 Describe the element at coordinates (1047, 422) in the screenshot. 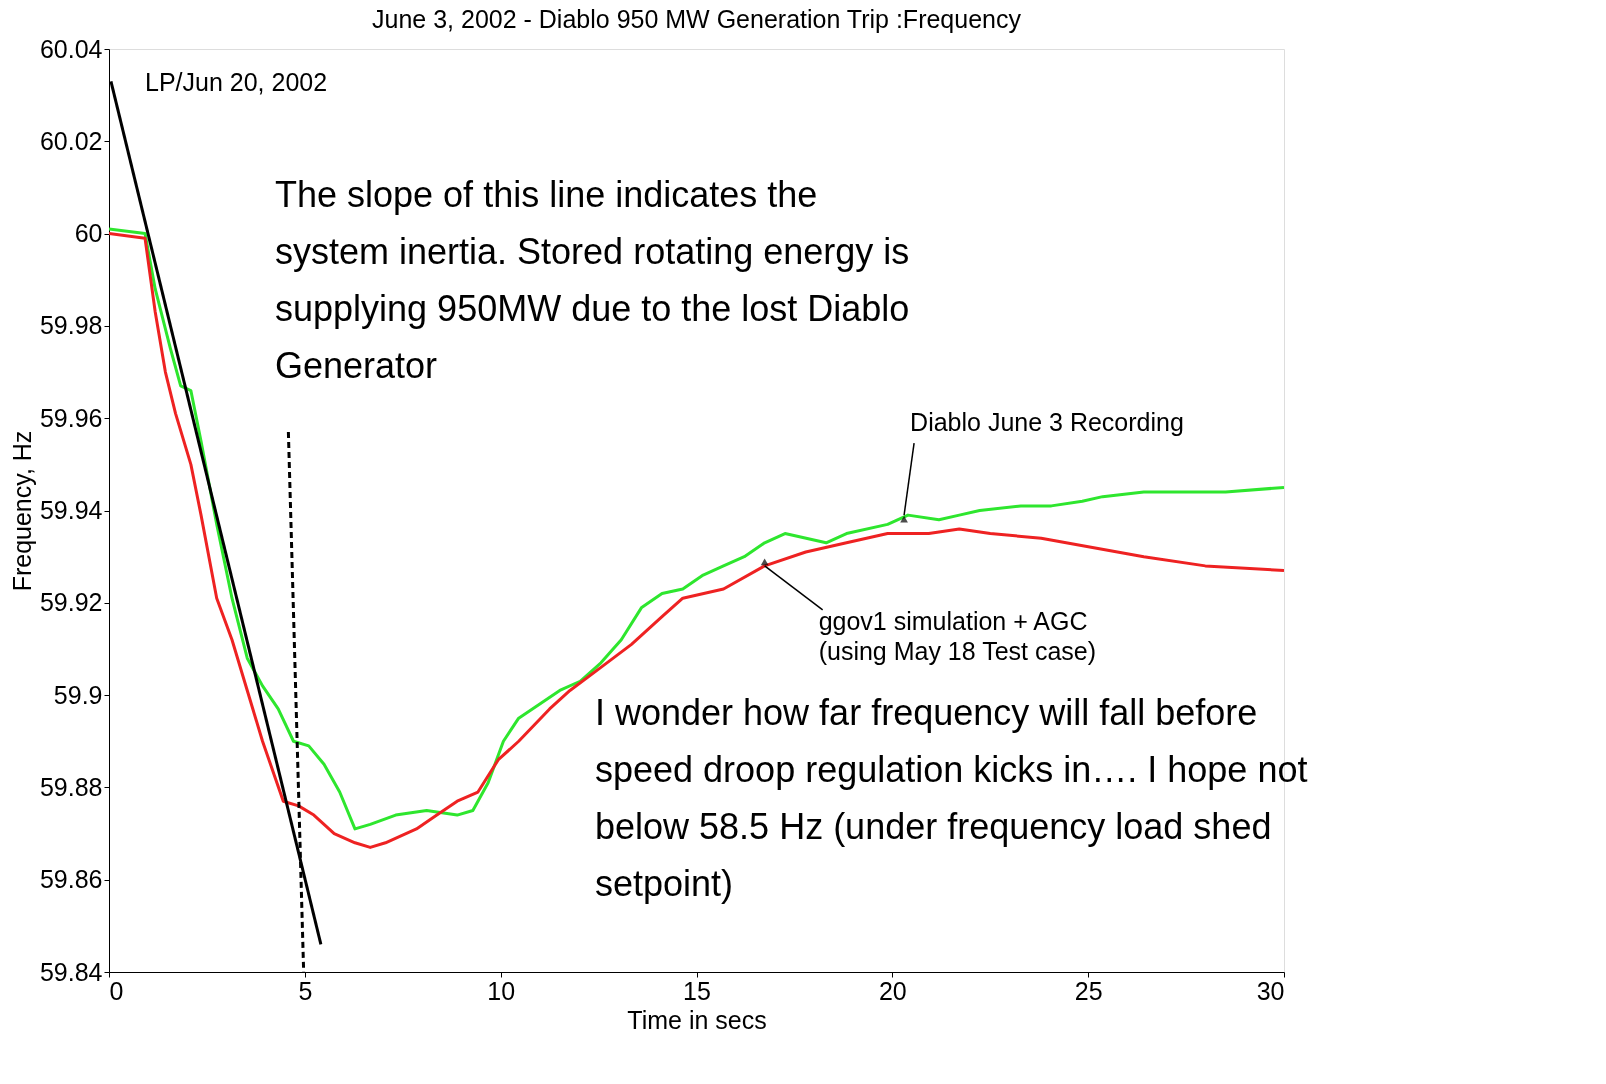

I see `annotation: Diablo June 3 Recording` at that location.